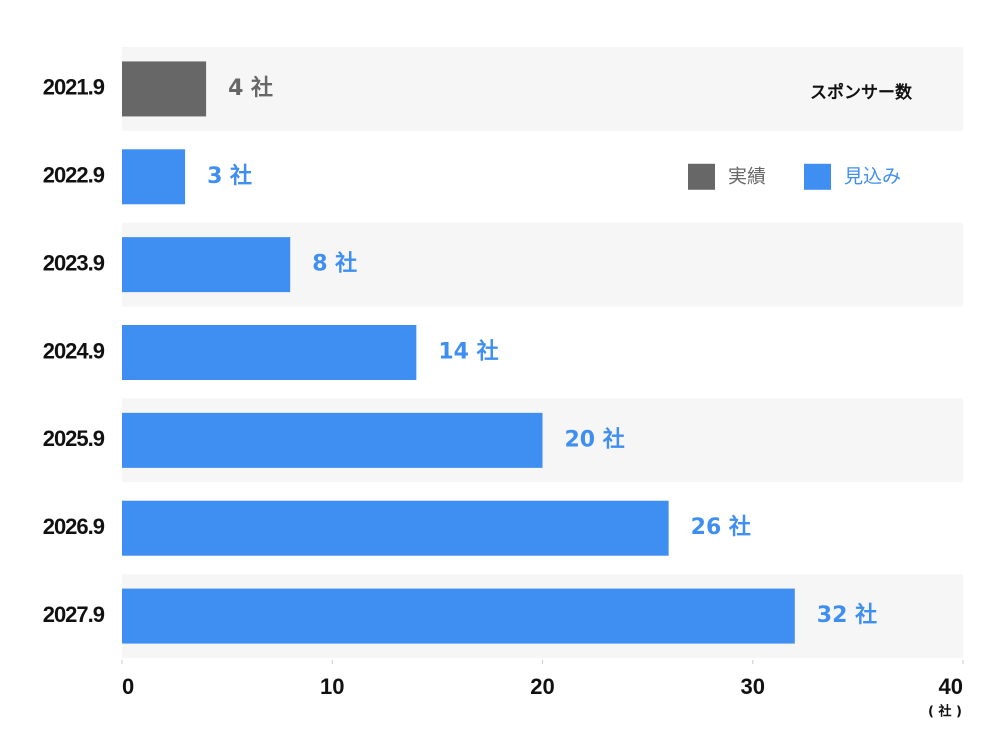 This screenshot has height=737, width=1000. I want to click on value-label: 8 社, so click(334, 264).